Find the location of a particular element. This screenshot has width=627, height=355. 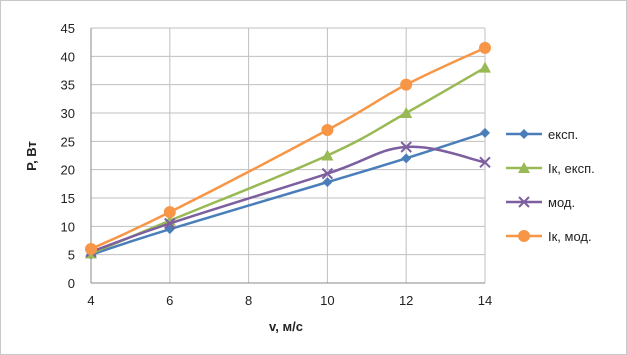

x-tick-label: 12 is located at coordinates (406, 300).